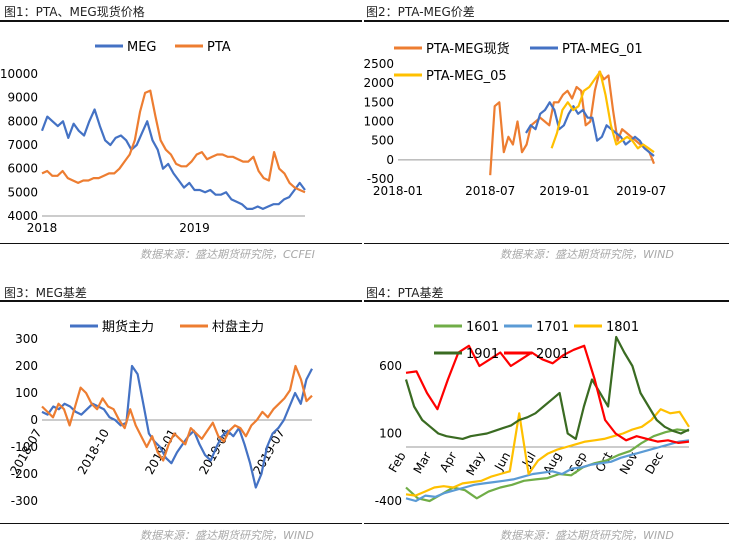 The height and width of the screenshot is (547, 729). I want to click on legend-label: 期货主力, so click(128, 327).